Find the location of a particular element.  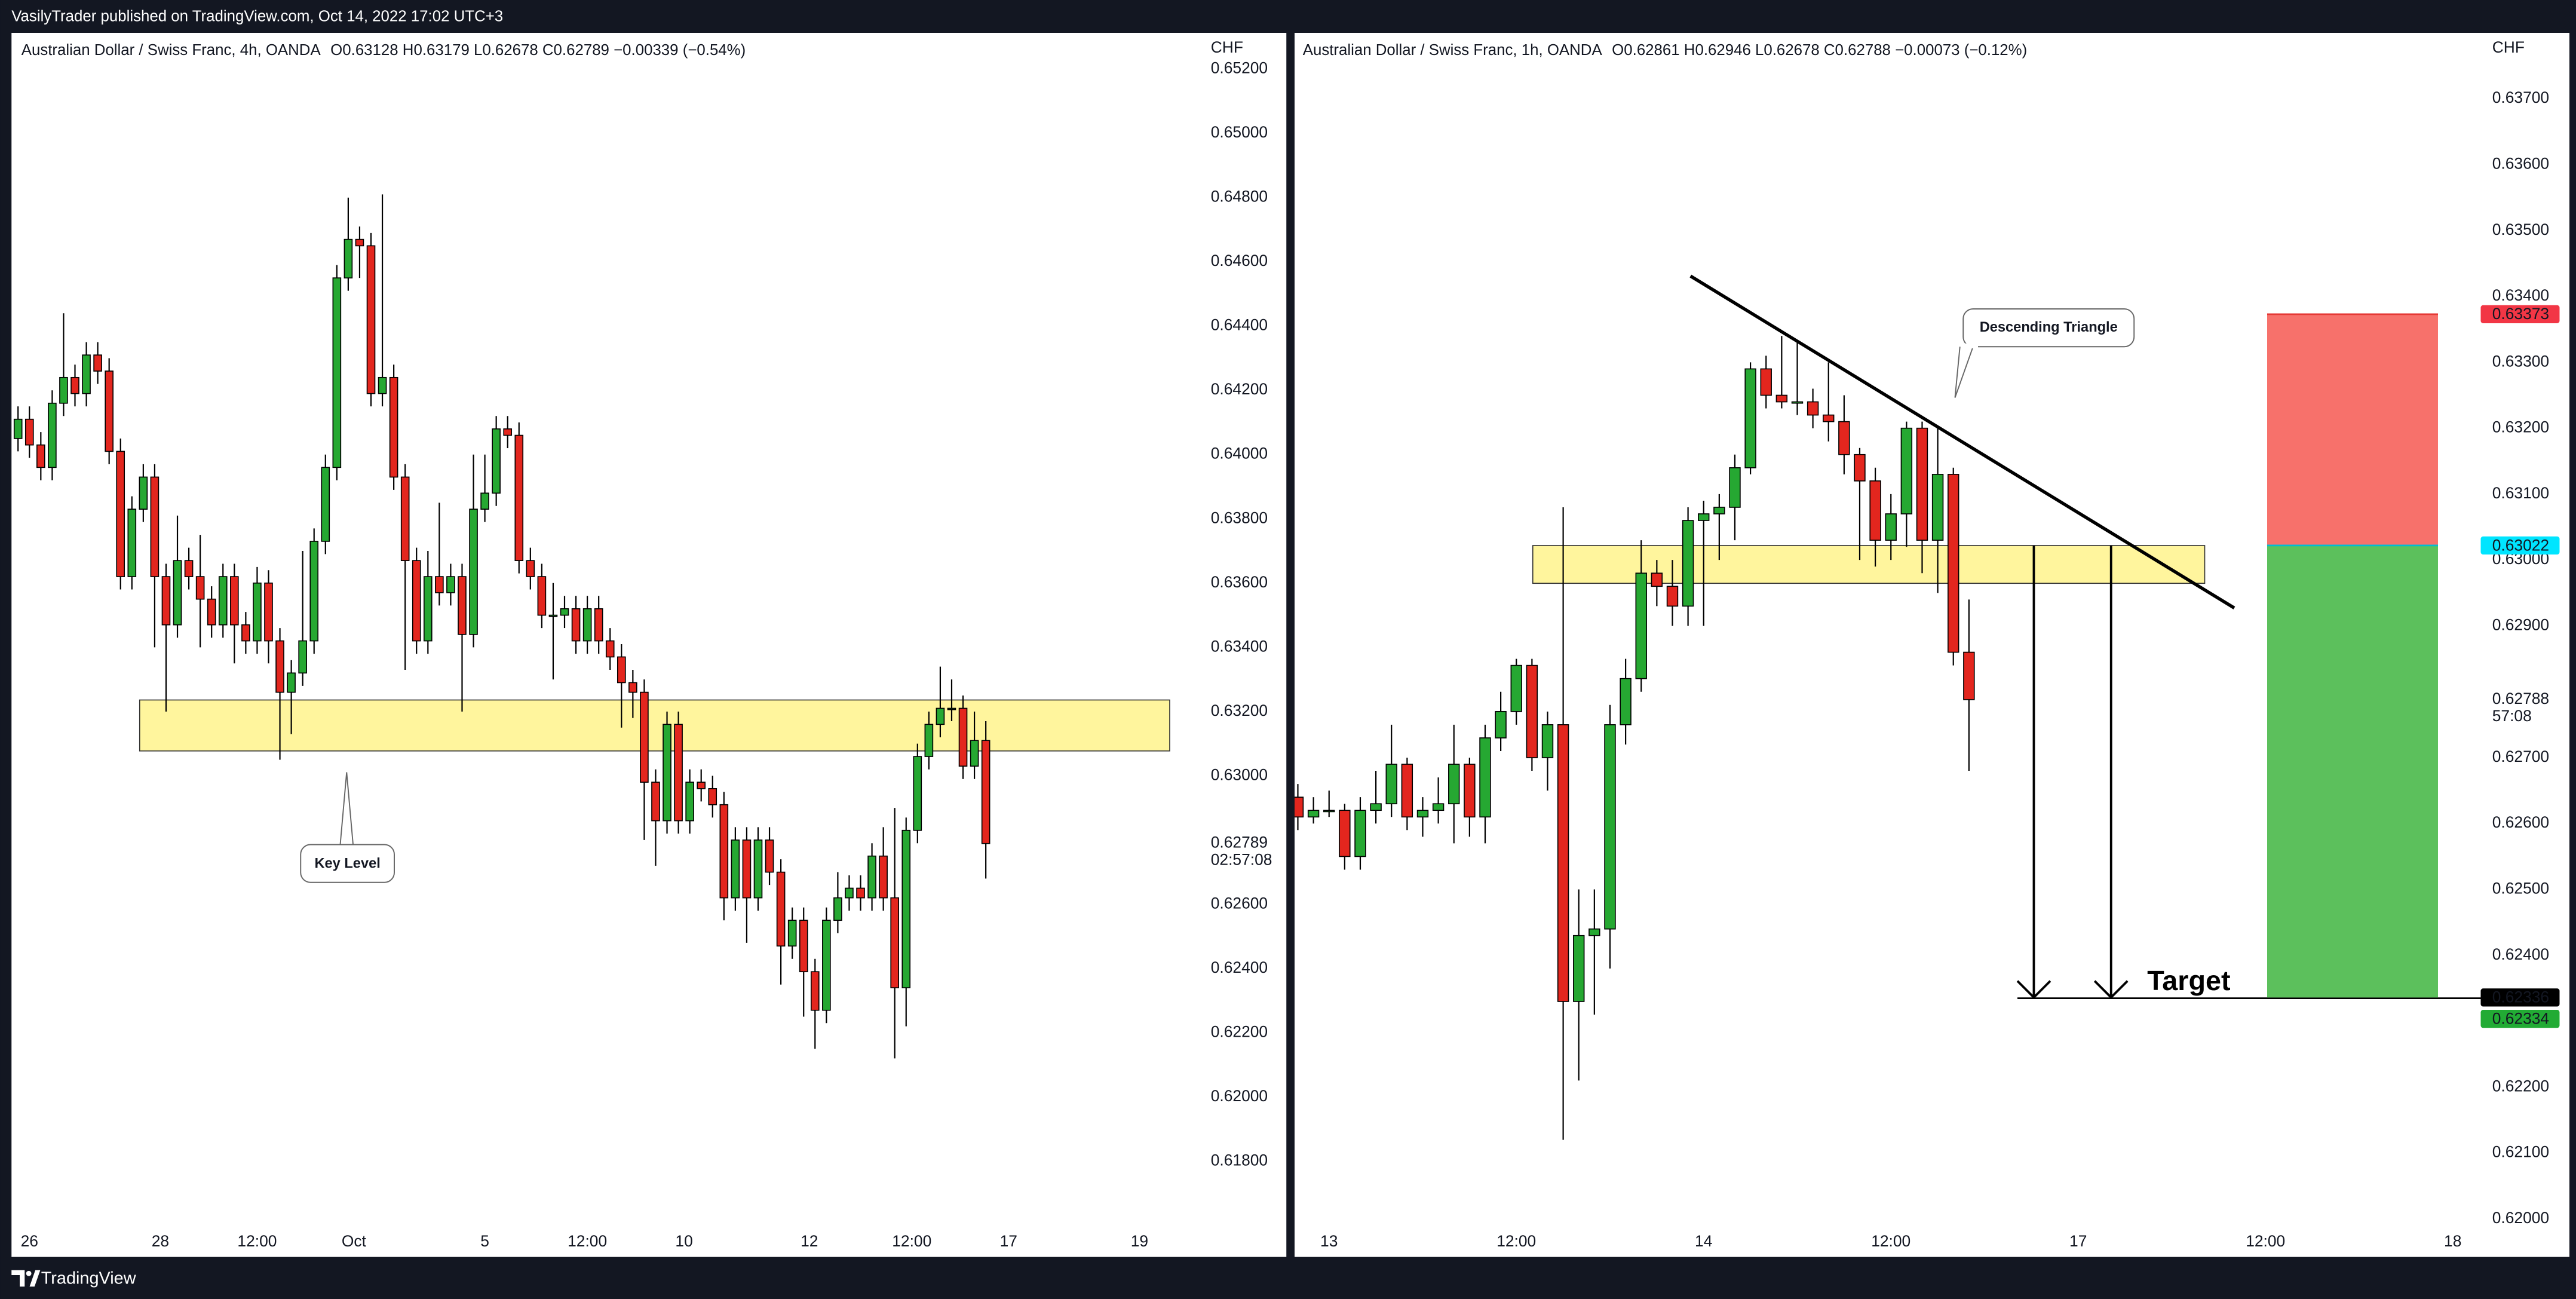

callout-pointer is located at coordinates (1964, 372).